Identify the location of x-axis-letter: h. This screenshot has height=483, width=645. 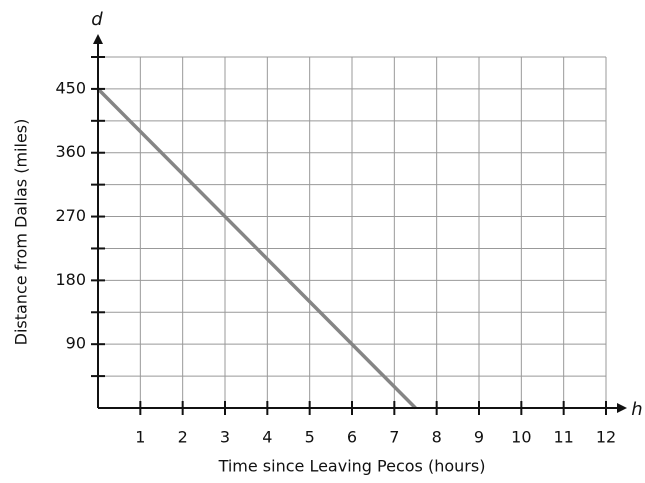
(636, 409).